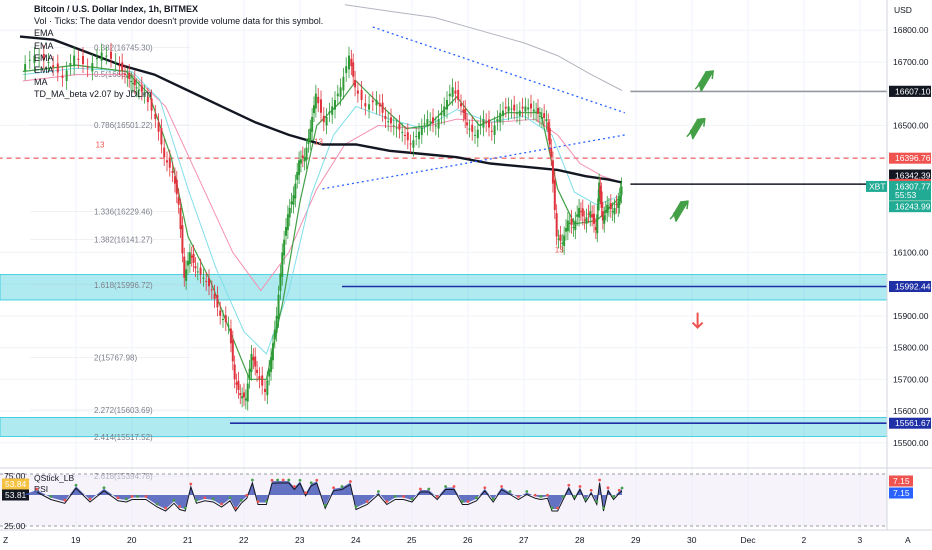 The width and height of the screenshot is (932, 550). Describe the element at coordinates (123, 437) in the screenshot. I see `fib-label: 2.414(15517.52)` at that location.